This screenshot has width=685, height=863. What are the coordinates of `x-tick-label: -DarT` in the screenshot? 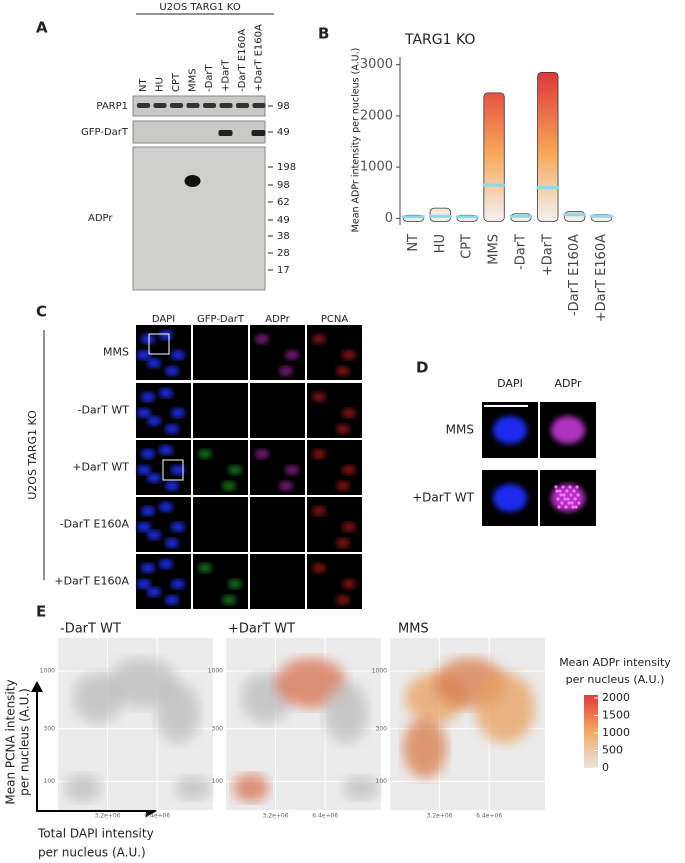 It's located at (520, 252).